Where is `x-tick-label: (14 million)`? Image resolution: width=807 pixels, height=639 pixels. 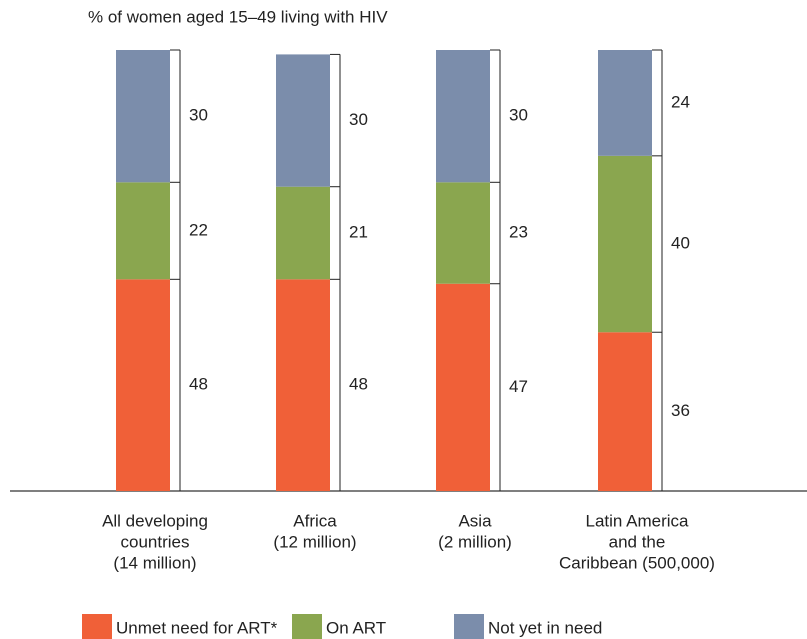
x-tick-label: (14 million) is located at coordinates (154, 562).